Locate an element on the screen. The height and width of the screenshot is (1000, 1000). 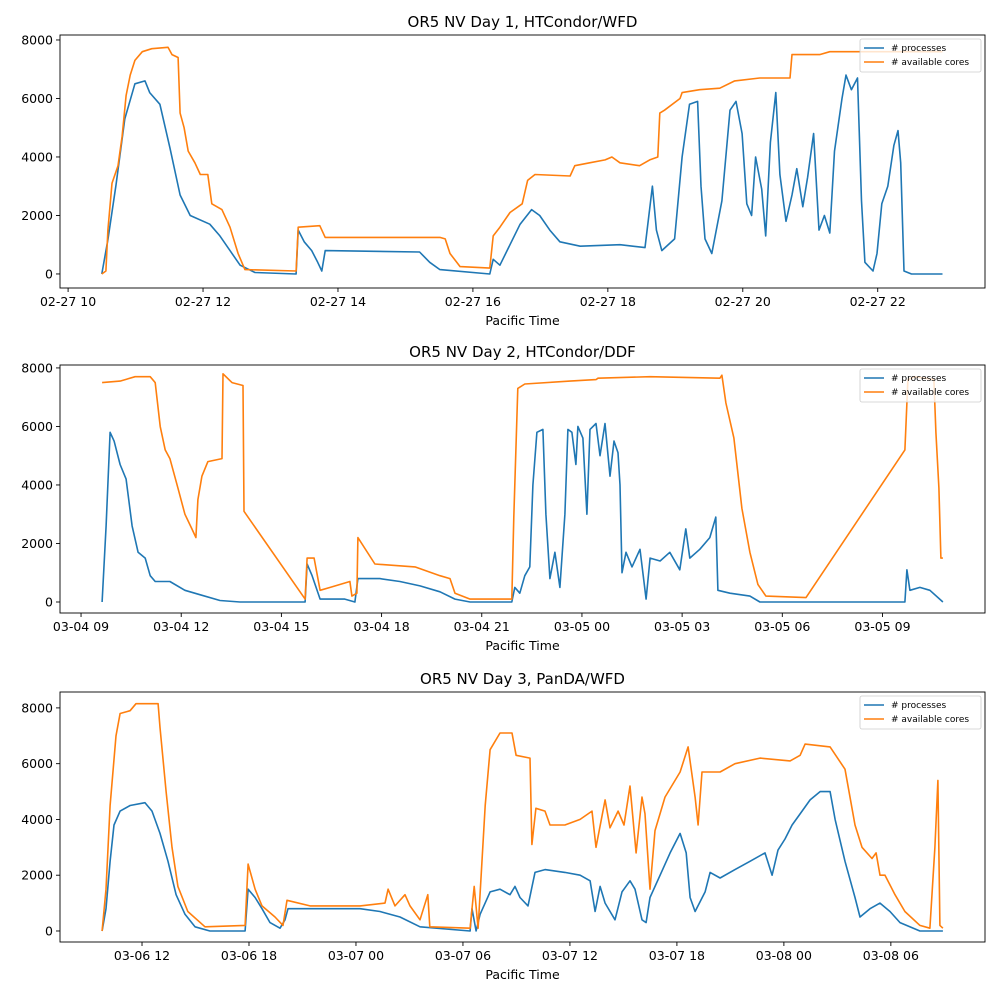
x-tick-label: 03-04 15 is located at coordinates (281, 626).